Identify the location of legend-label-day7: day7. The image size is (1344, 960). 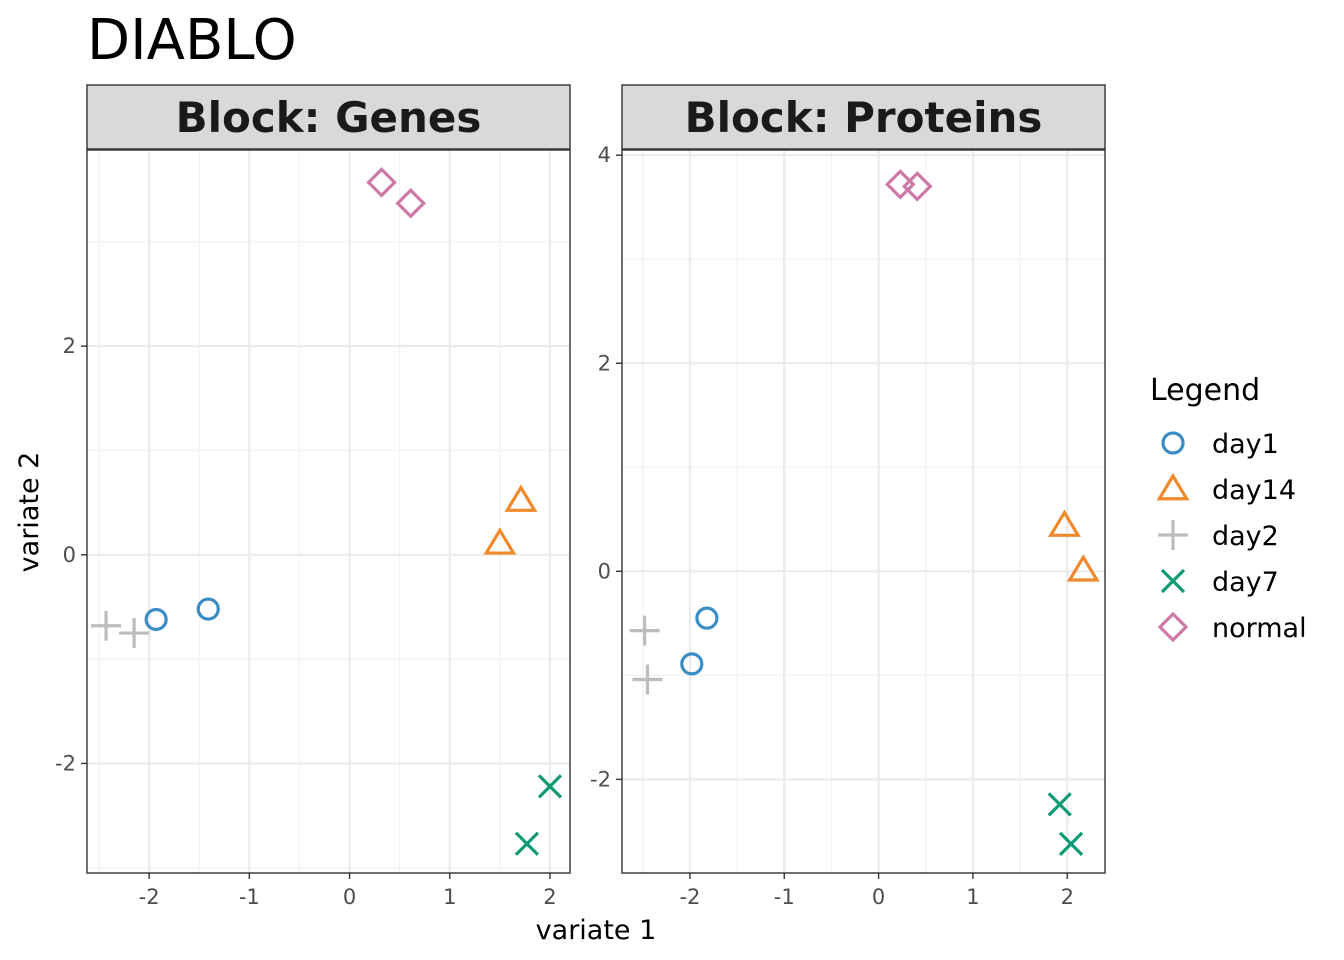
(1245, 582).